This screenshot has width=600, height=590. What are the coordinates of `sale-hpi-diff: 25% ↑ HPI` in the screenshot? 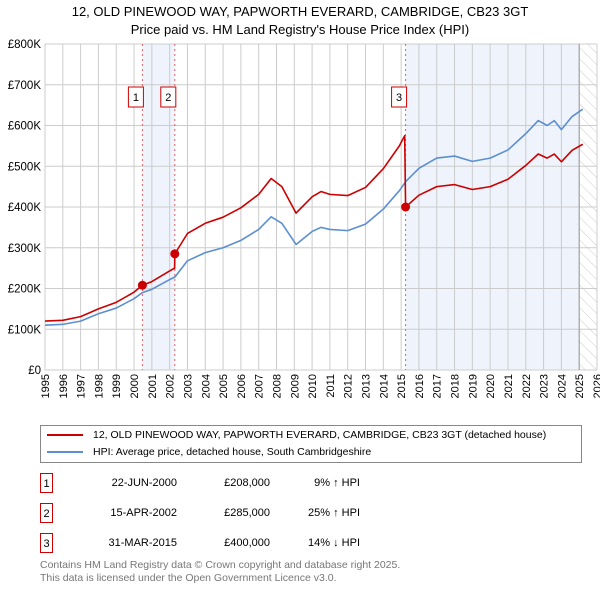 It's located at (334, 513).